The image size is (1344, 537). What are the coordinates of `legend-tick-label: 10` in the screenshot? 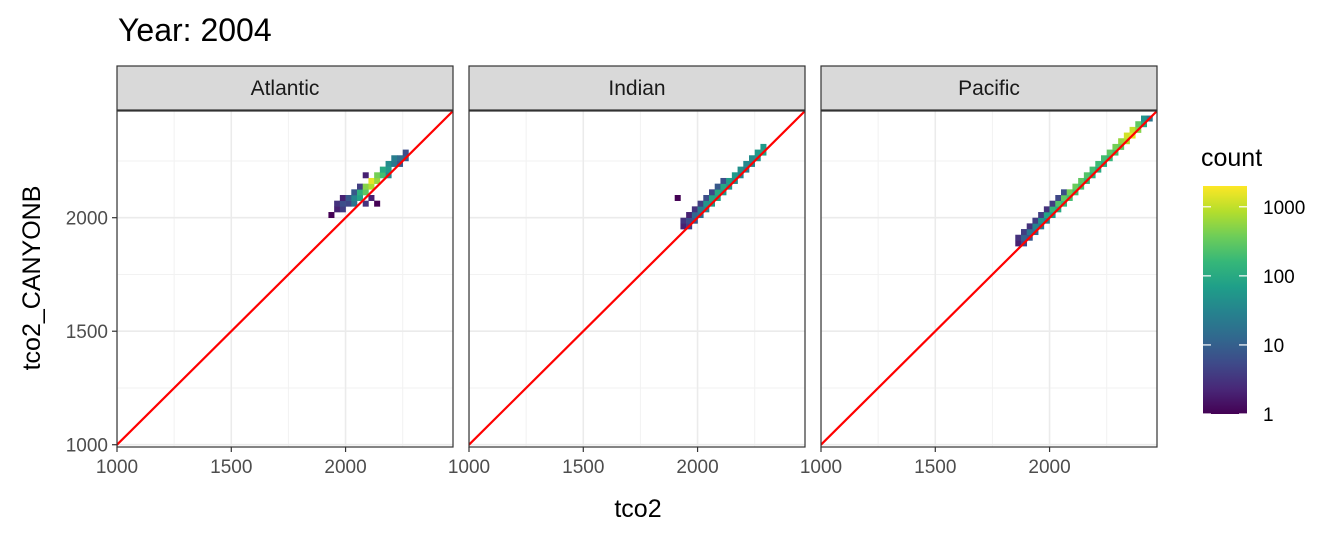 It's located at (1273, 346).